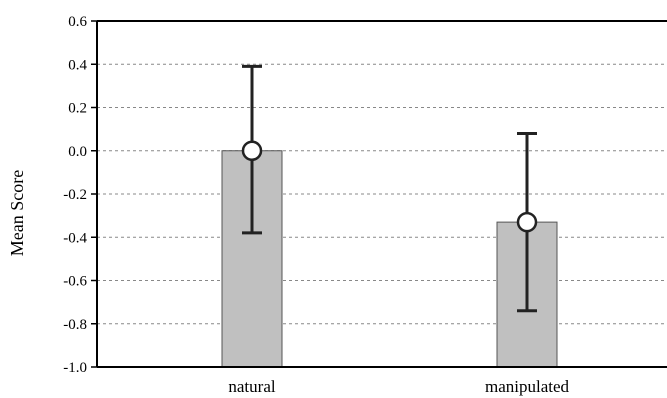 This screenshot has width=667, height=398. Describe the element at coordinates (75, 282) in the screenshot. I see `y-tick-label-6: -0.6` at that location.